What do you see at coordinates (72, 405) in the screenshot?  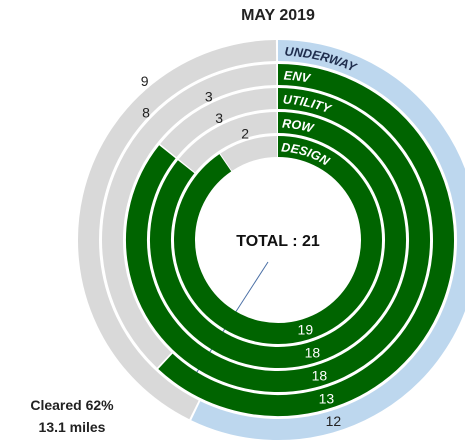 I see `annotation-text: Cleared 62%` at bounding box center [72, 405].